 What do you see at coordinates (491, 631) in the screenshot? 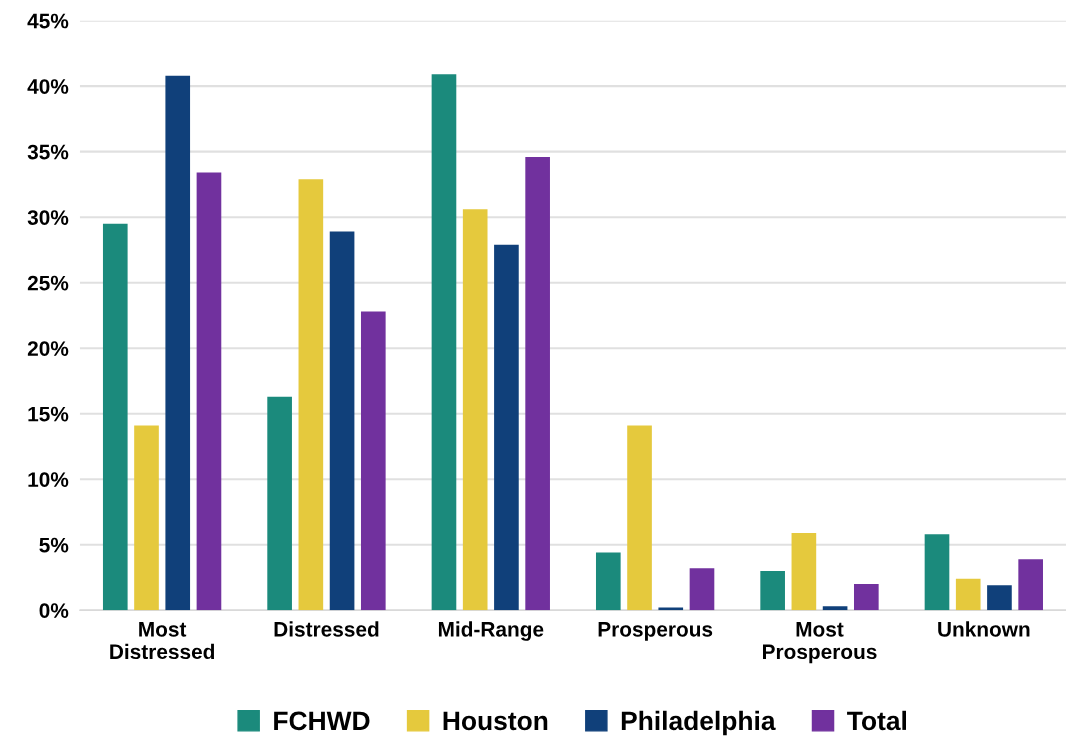
I see `x-tick-label: Mid-Range` at bounding box center [491, 631].